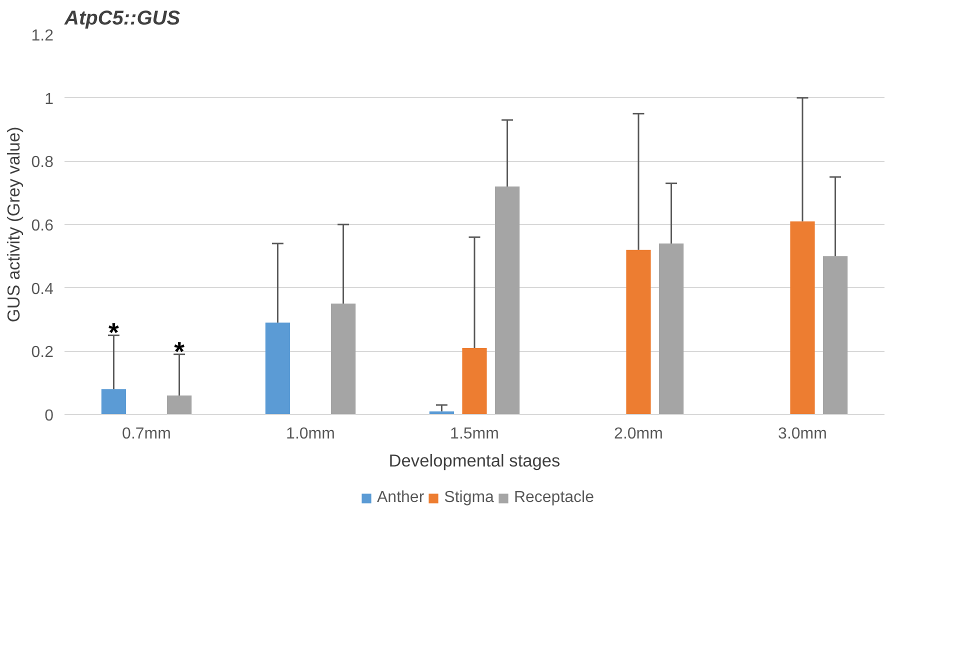 This screenshot has height=656, width=958. I want to click on x-tick-label: 0.7mm, so click(146, 434).